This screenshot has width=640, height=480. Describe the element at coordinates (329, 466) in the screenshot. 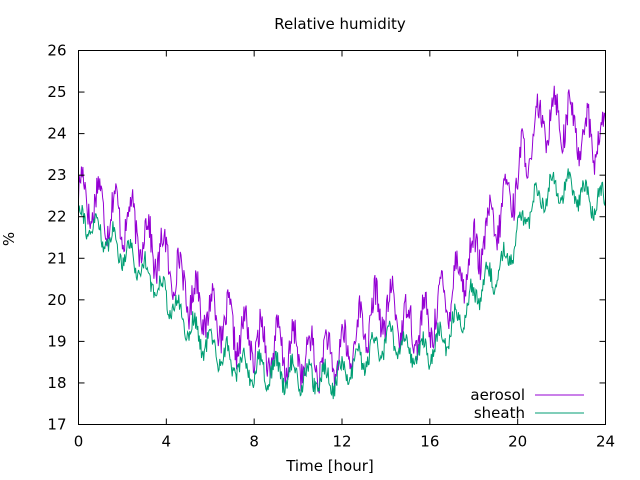

I see `x-axis-label: Time [hour]` at that location.